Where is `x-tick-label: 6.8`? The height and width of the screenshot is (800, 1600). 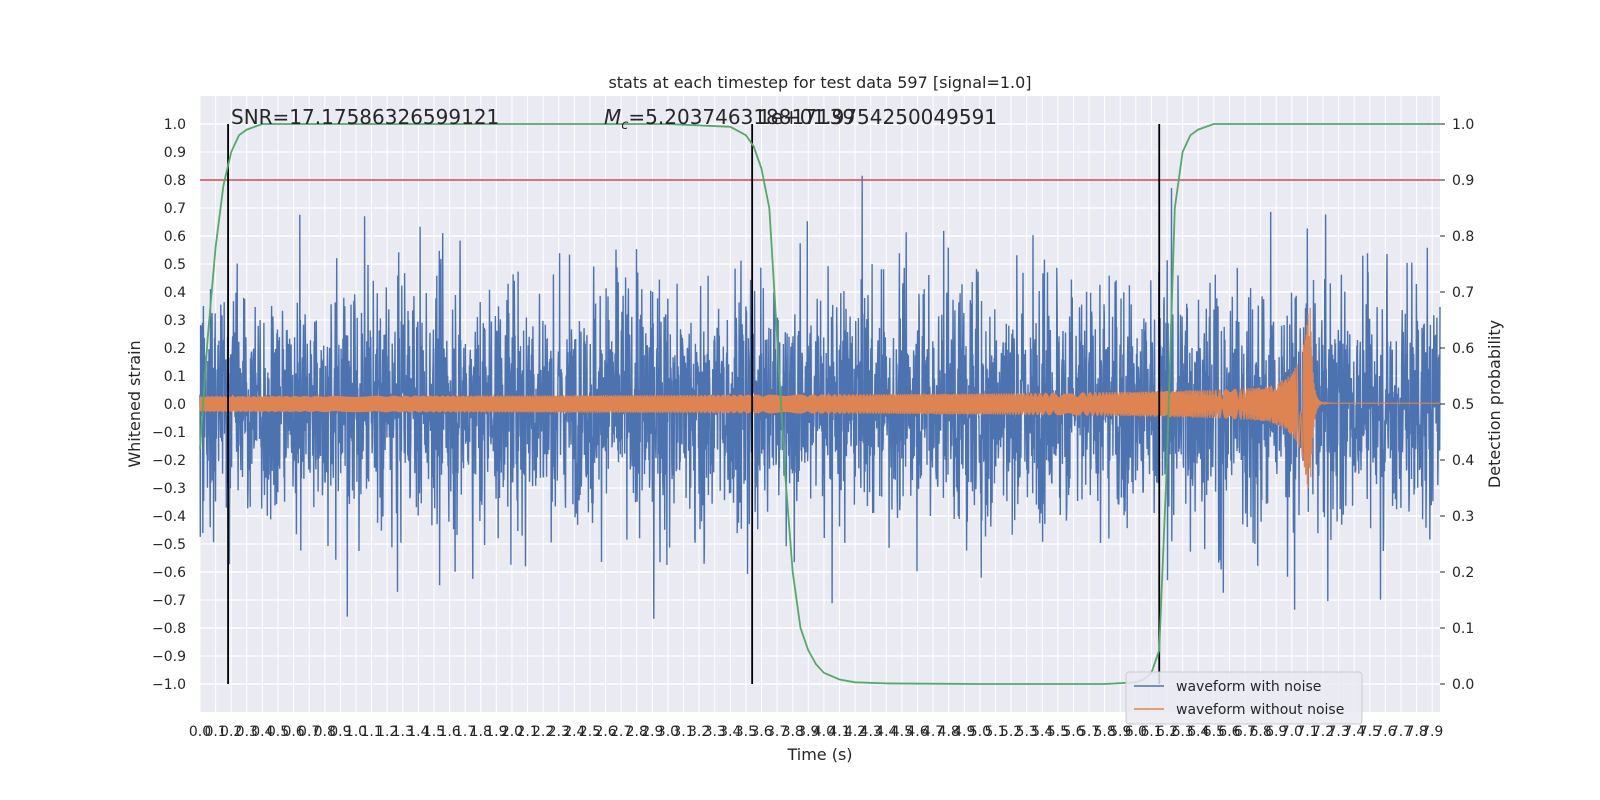 x-tick-label: 6.8 is located at coordinates (1260, 732).